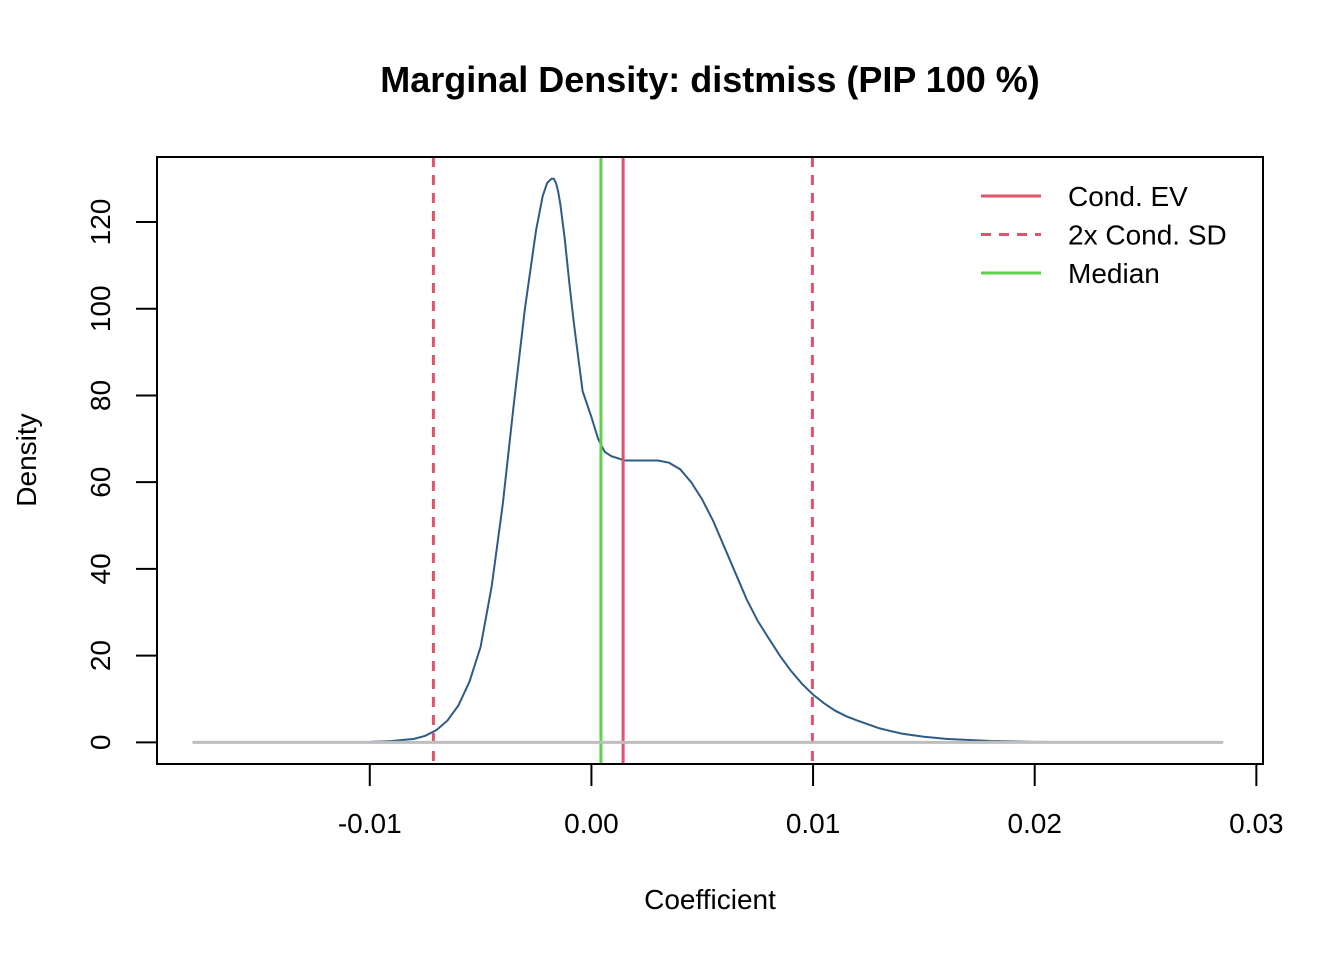 This screenshot has height=960, width=1344. What do you see at coordinates (100, 222) in the screenshot?
I see `y-tick-label: 120` at bounding box center [100, 222].